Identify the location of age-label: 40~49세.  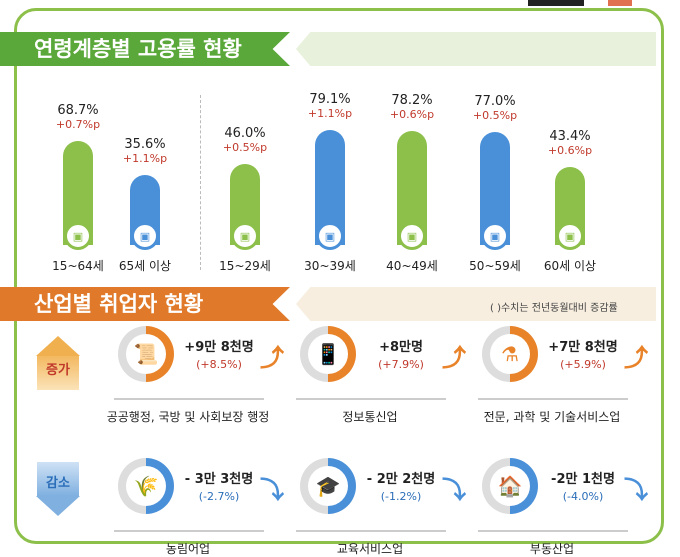
(412, 266).